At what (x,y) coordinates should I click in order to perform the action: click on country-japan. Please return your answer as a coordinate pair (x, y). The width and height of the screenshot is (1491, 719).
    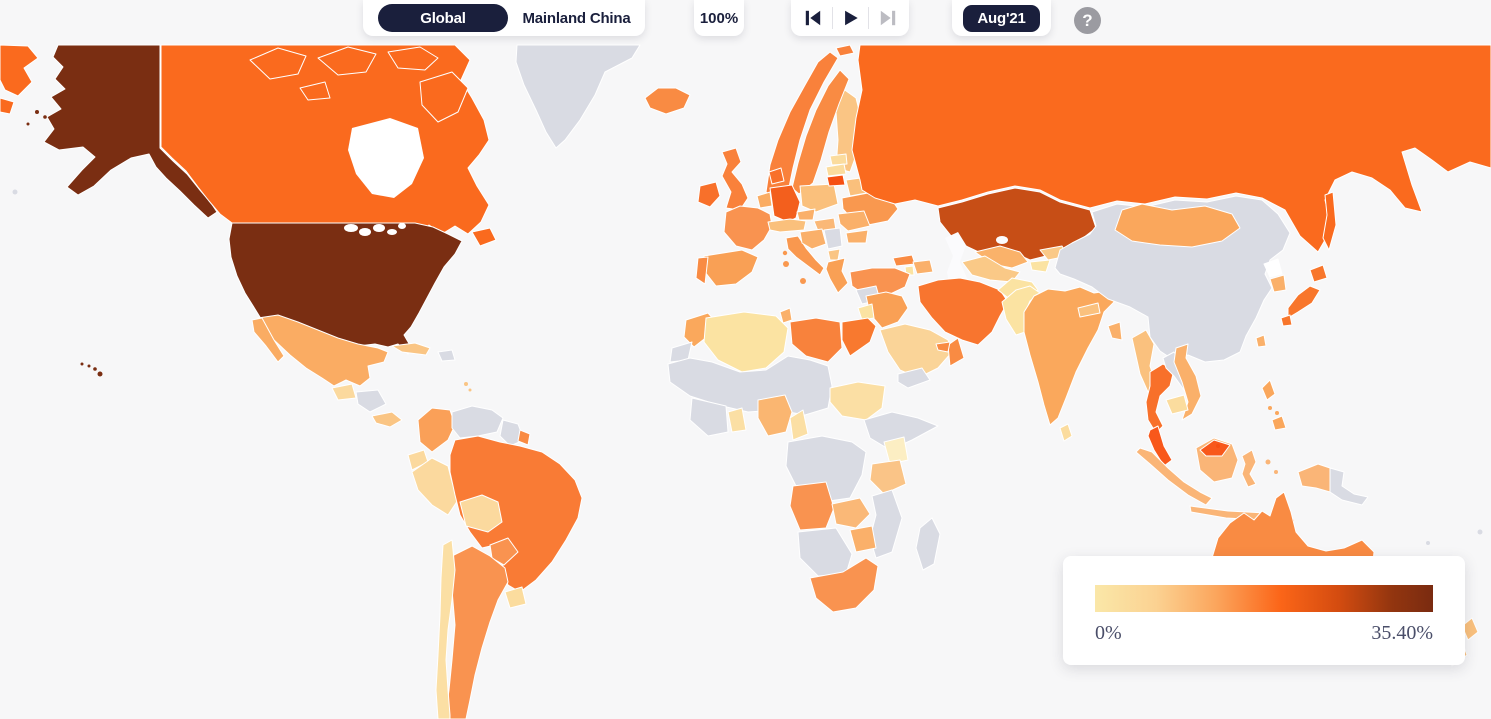
    Looking at the image, I should click on (1304, 295).